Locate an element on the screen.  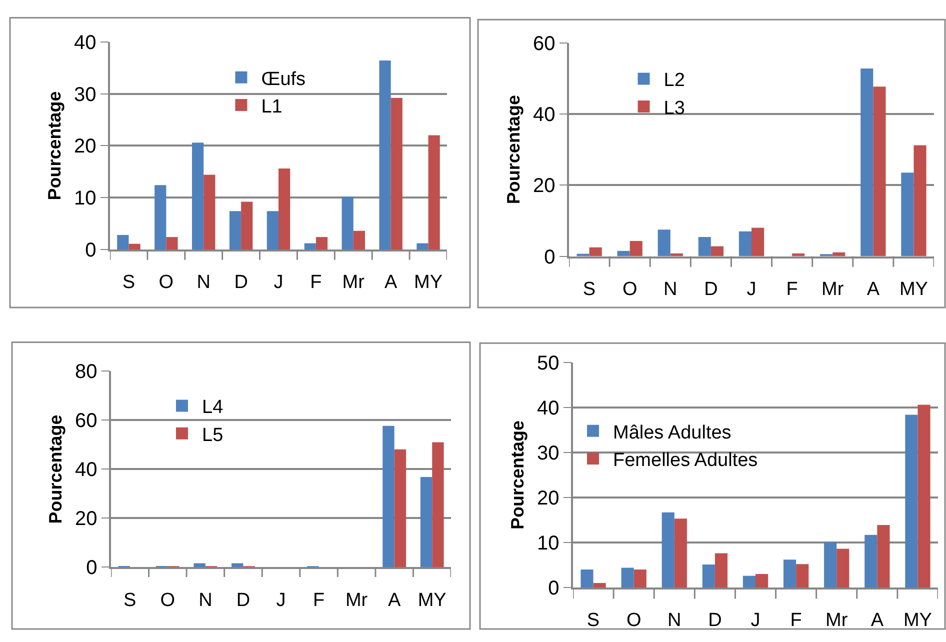
y-tick-label: 80 is located at coordinates (86, 372).